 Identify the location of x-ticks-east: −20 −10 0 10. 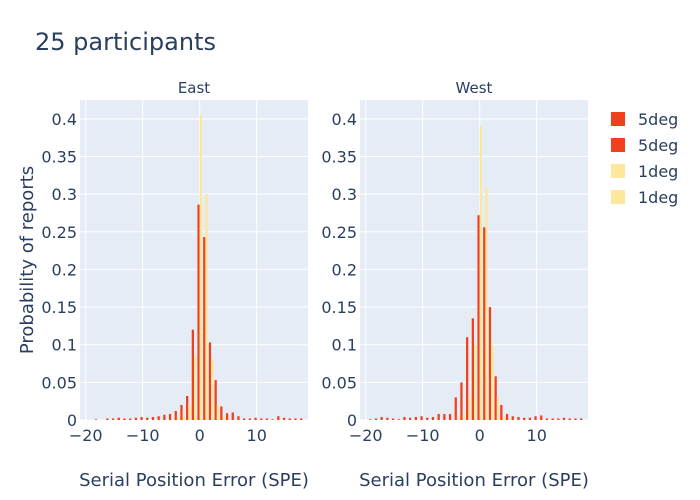
(168, 435).